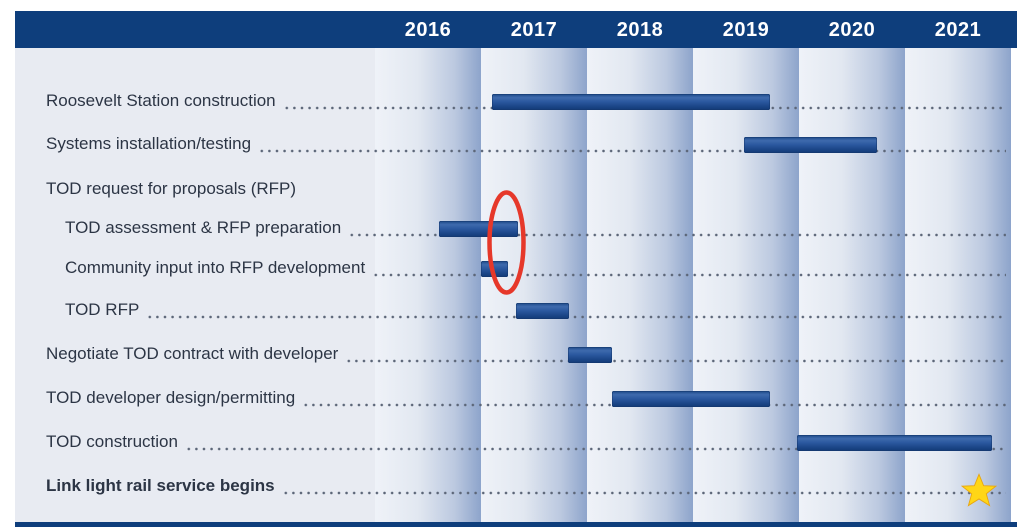 This screenshot has width=1024, height=527. Describe the element at coordinates (958, 30) in the screenshot. I see `year-label-2021: 2021` at that location.